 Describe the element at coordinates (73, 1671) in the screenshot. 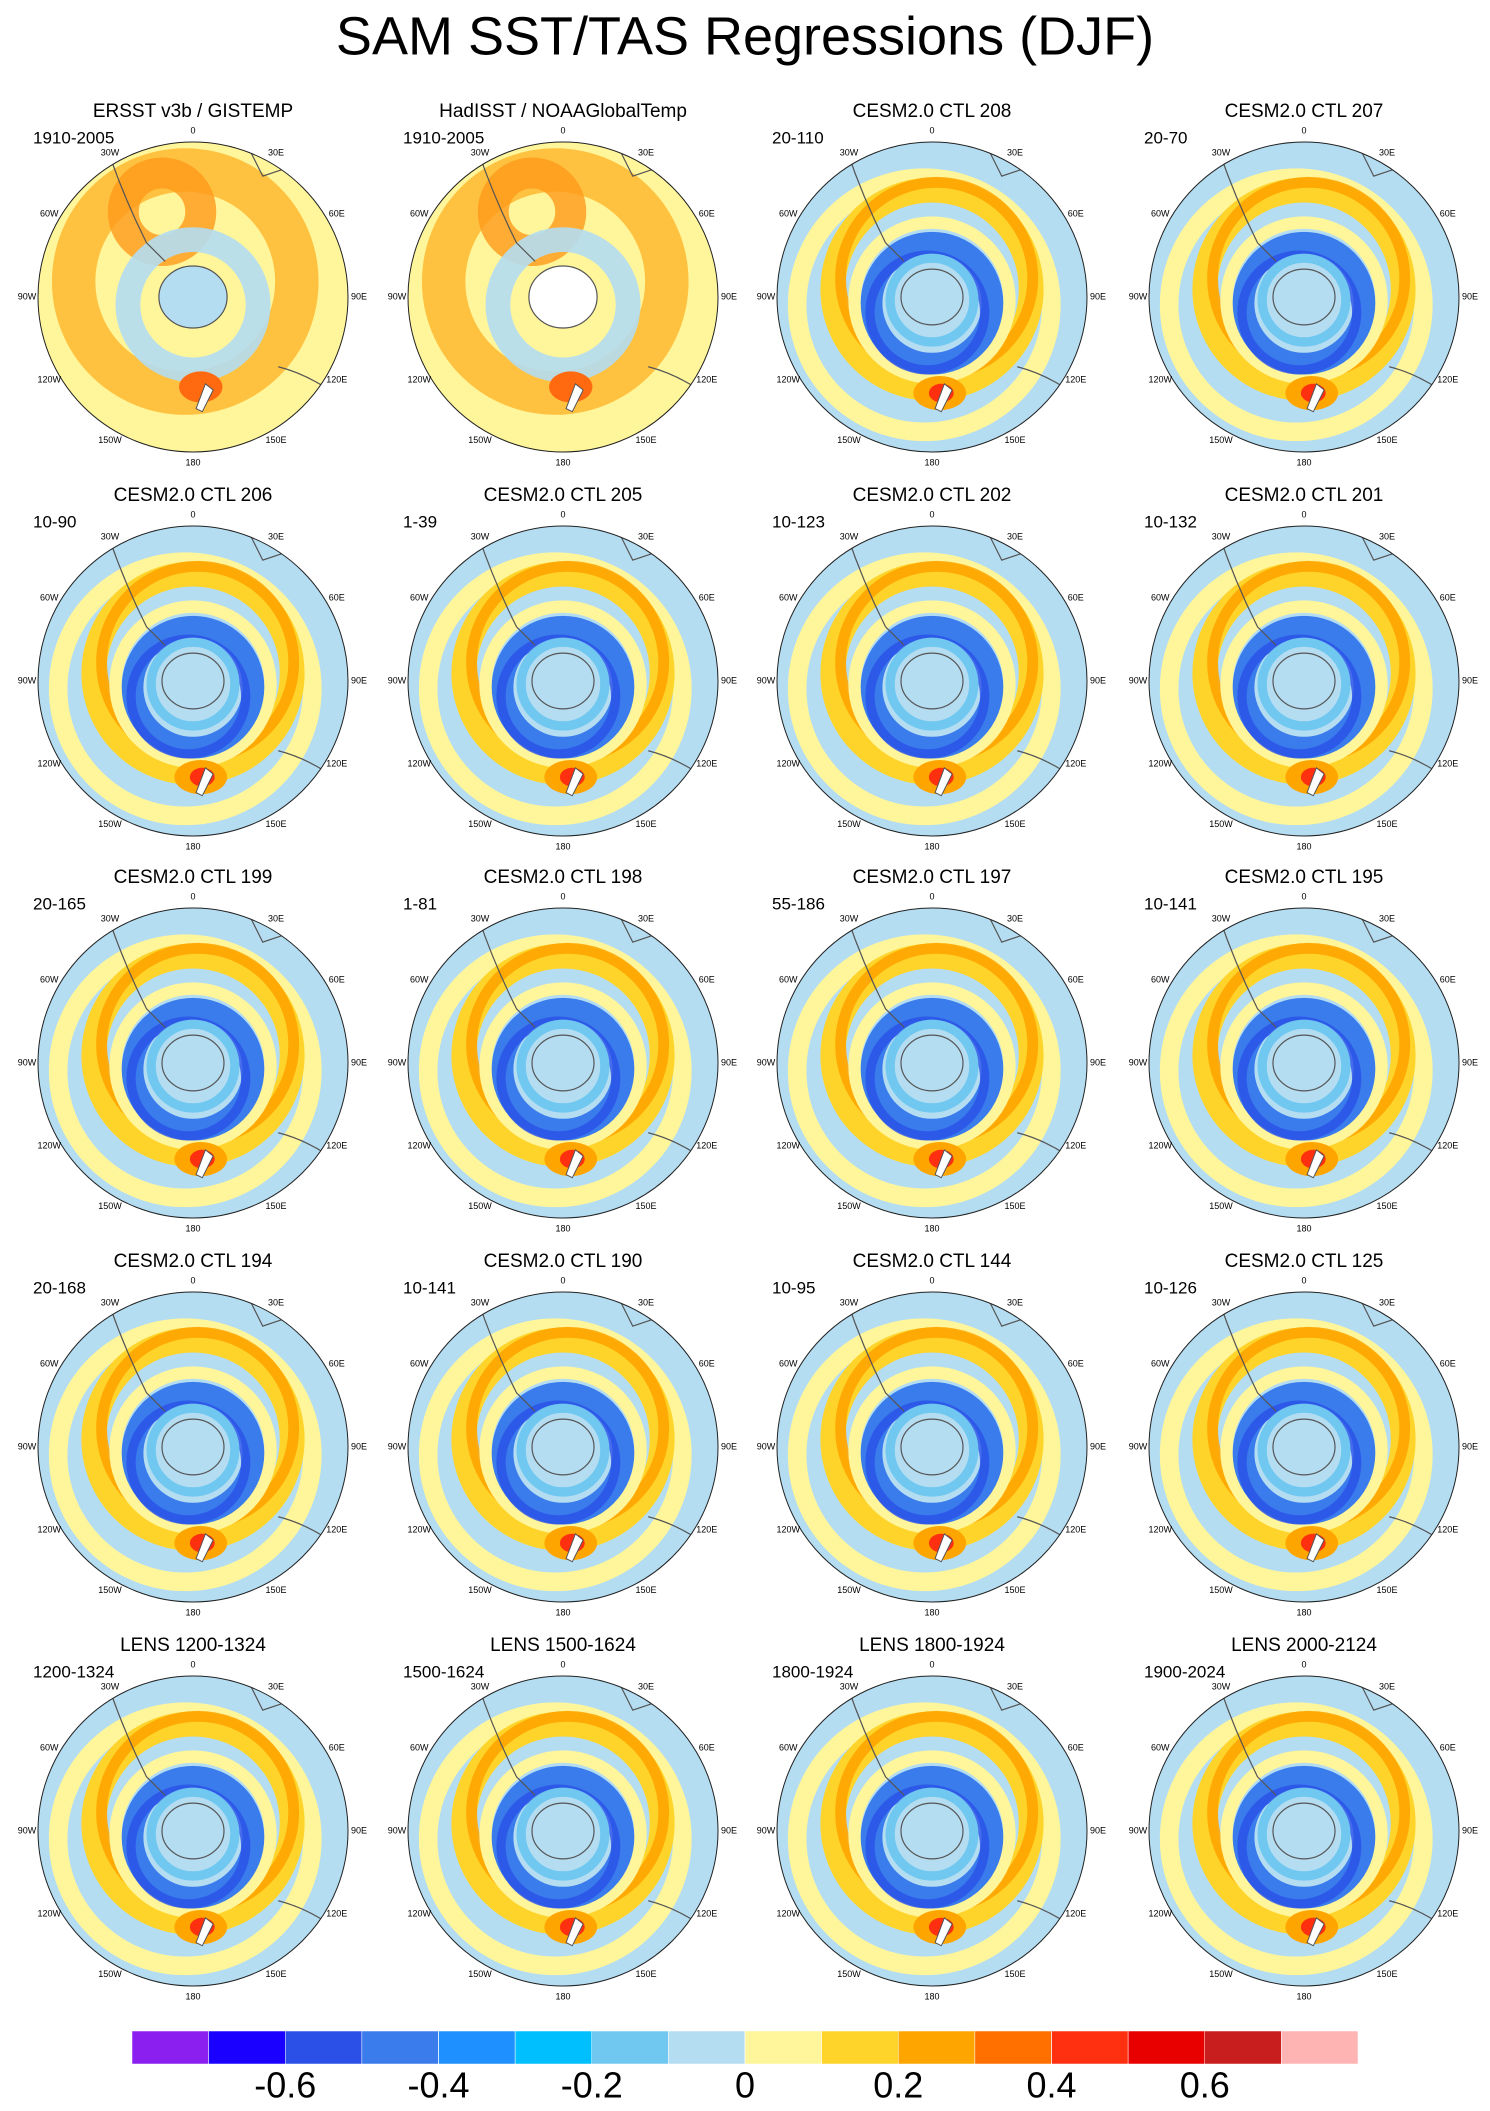

I see `panel-period: 1200-1324` at that location.